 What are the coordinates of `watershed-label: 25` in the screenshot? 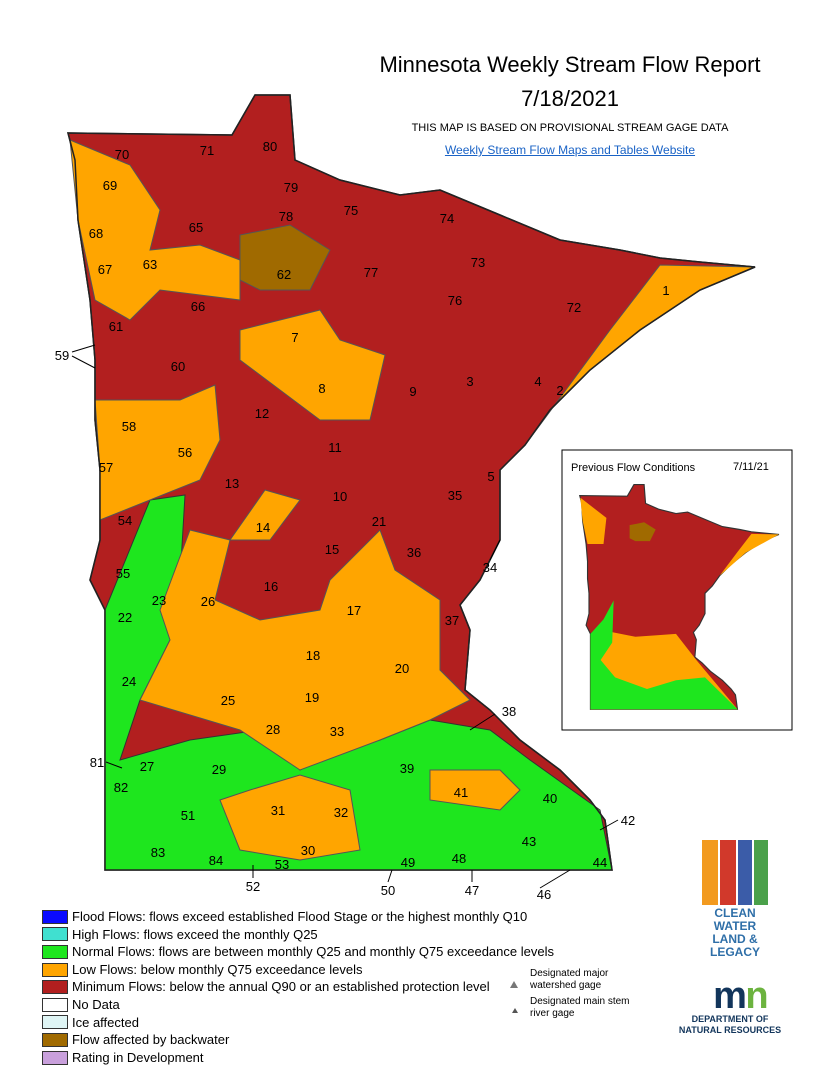 It's located at (228, 700).